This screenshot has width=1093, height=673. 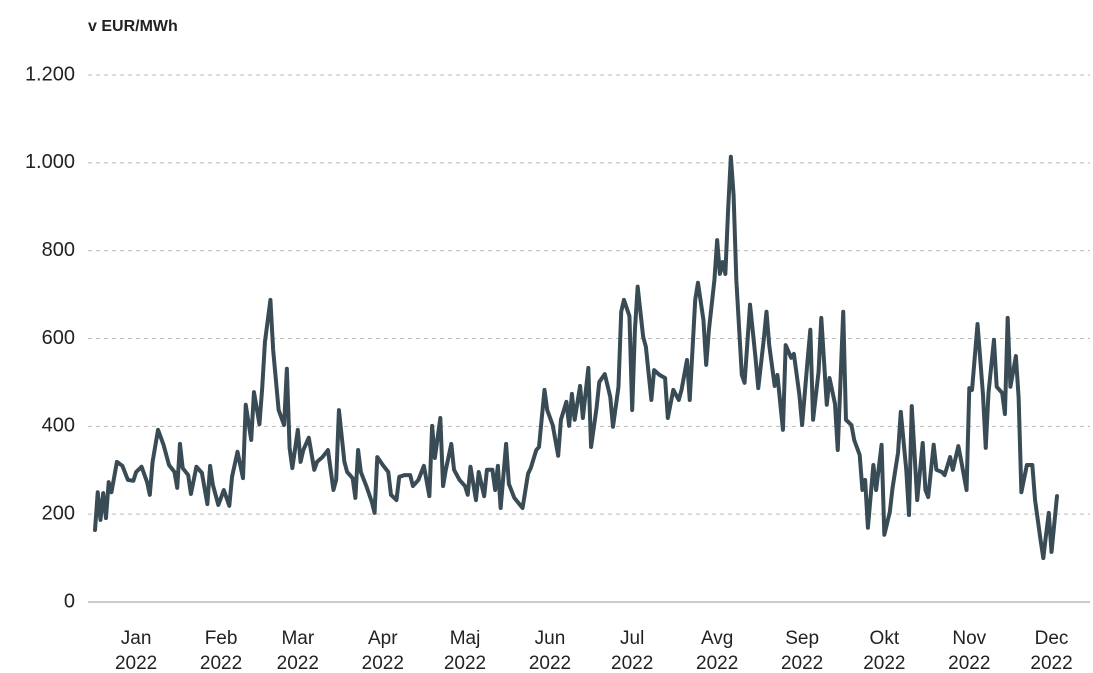 I want to click on x-tick-label: Avg 2022, so click(x=717, y=650).